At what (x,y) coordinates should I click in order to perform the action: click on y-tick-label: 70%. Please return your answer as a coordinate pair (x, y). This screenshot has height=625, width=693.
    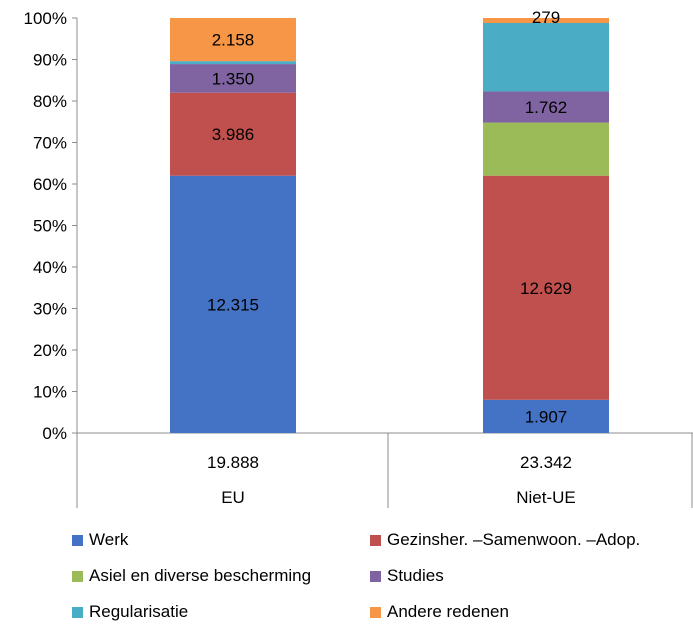
    Looking at the image, I should click on (50, 143).